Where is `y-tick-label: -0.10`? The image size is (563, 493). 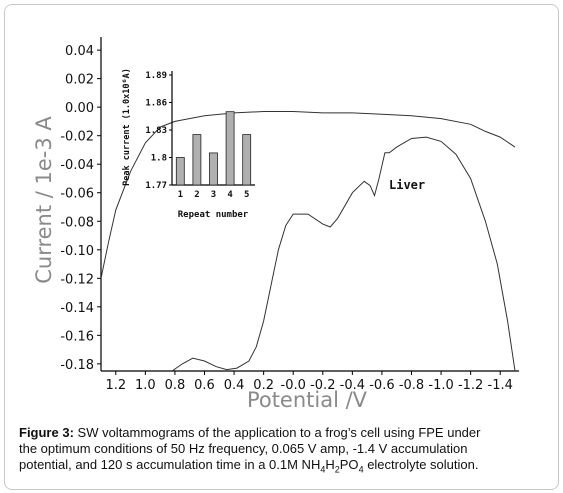 y-tick-label: -0.10 is located at coordinates (77, 251).